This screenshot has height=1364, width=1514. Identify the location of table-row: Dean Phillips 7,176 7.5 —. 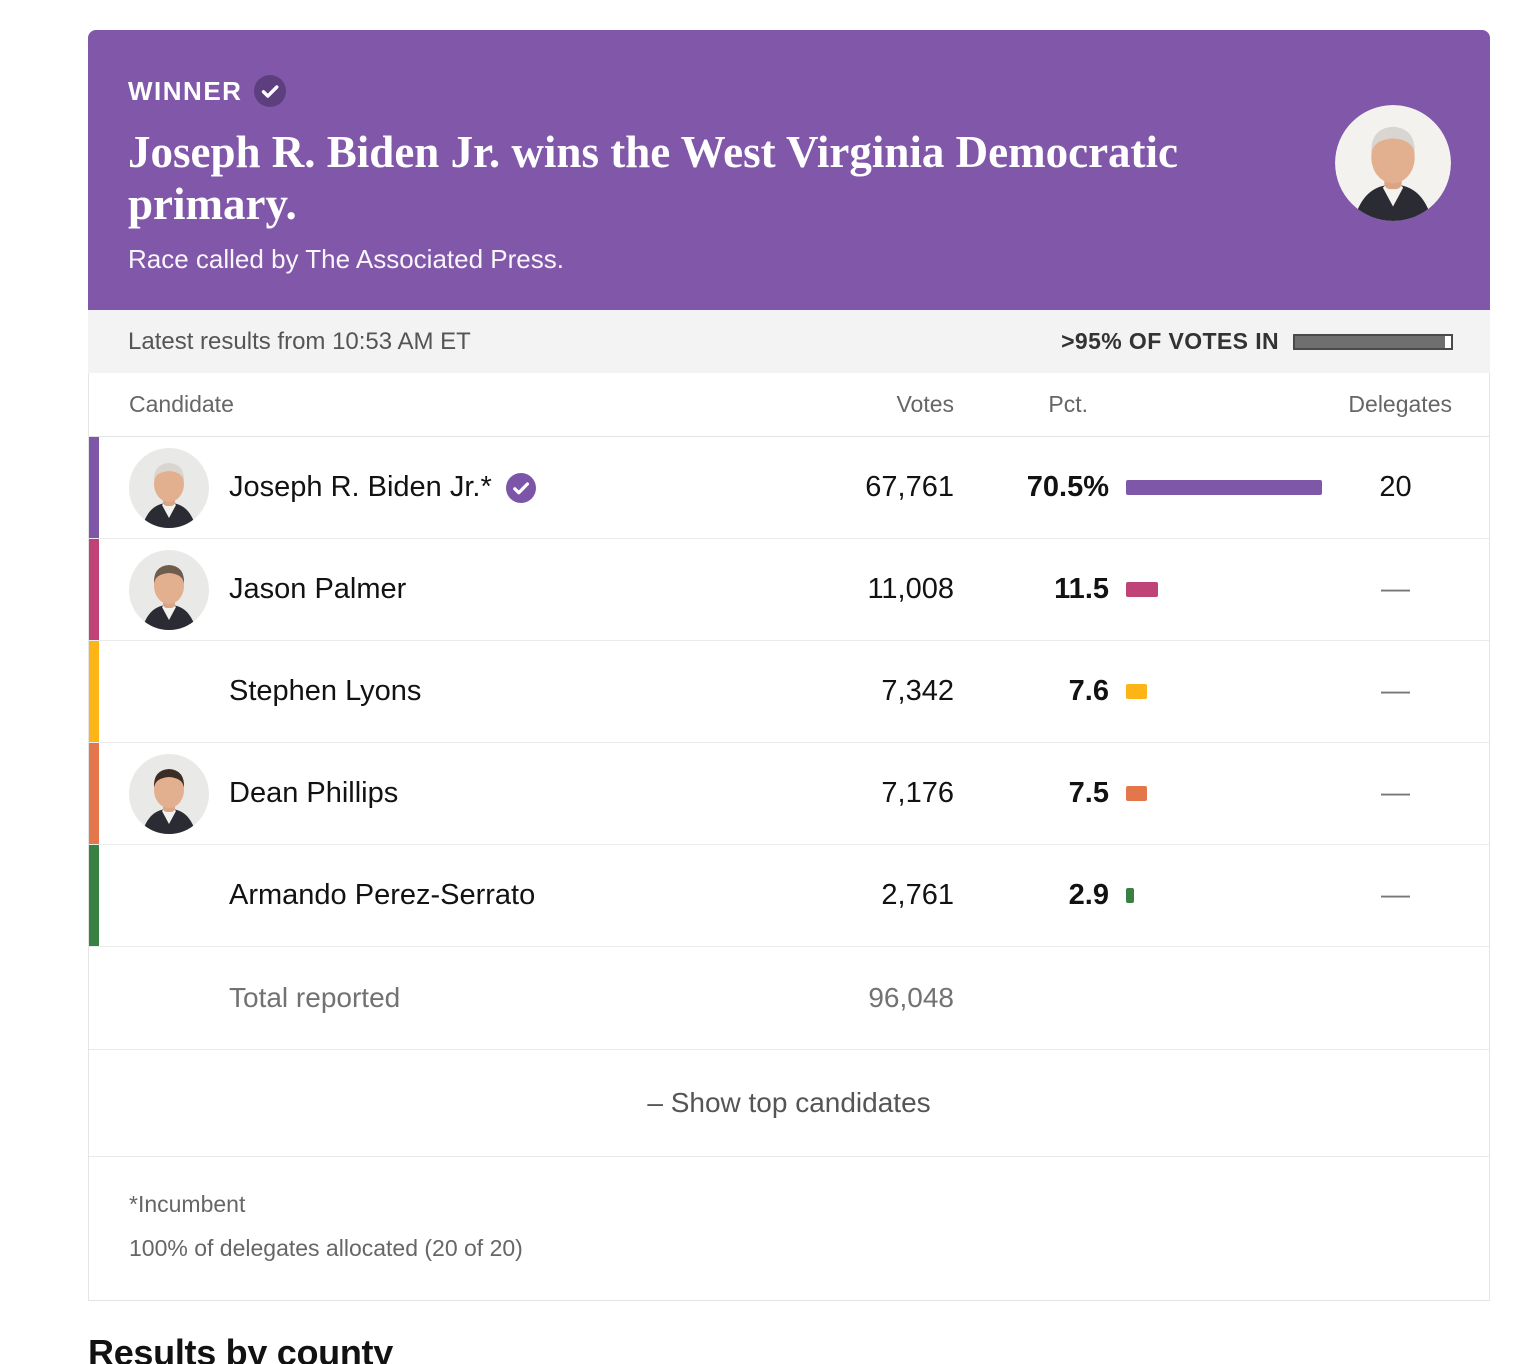
(789, 794).